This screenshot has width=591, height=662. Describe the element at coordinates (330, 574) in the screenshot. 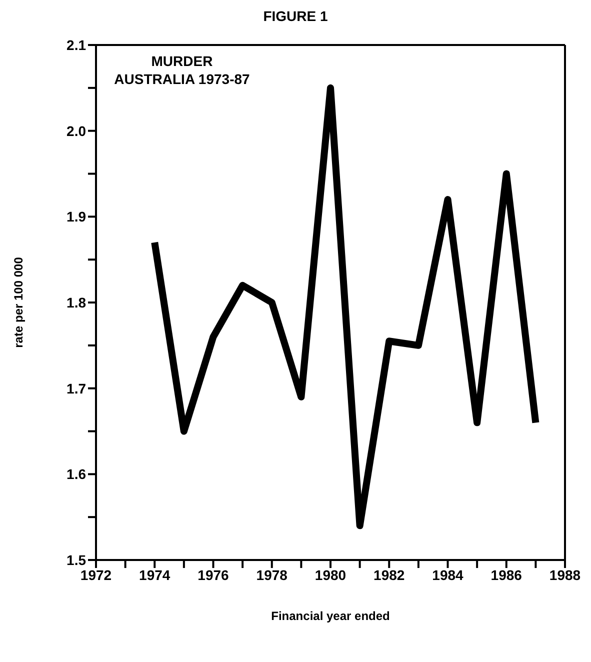

I see `x-tick-label: 1980` at that location.